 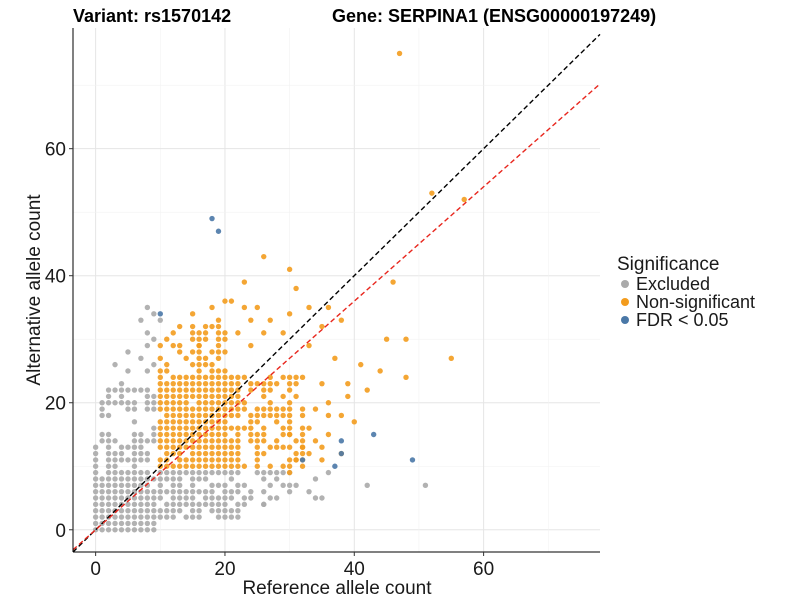 What do you see at coordinates (95, 569) in the screenshot?
I see `x-tick-label: 0` at bounding box center [95, 569].